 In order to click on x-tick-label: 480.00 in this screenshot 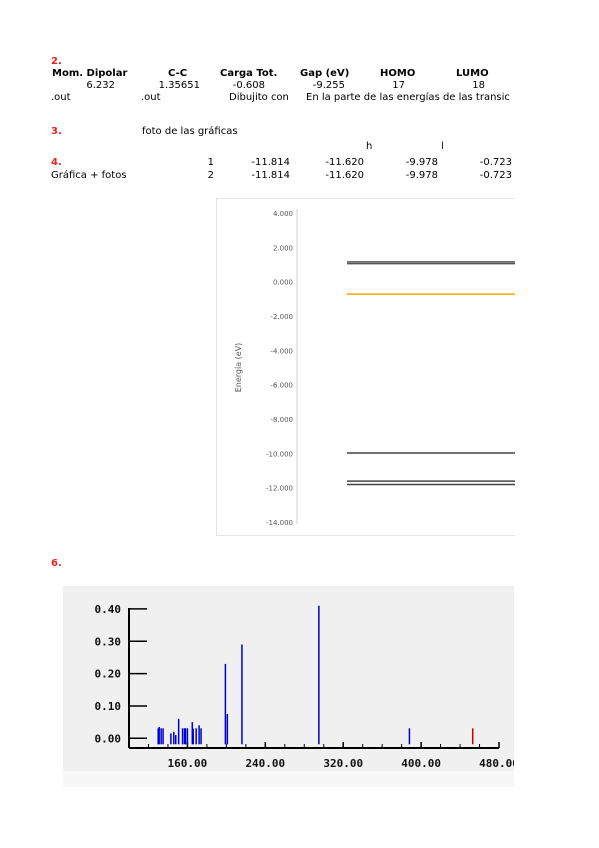, I will do `click(496, 763)`.